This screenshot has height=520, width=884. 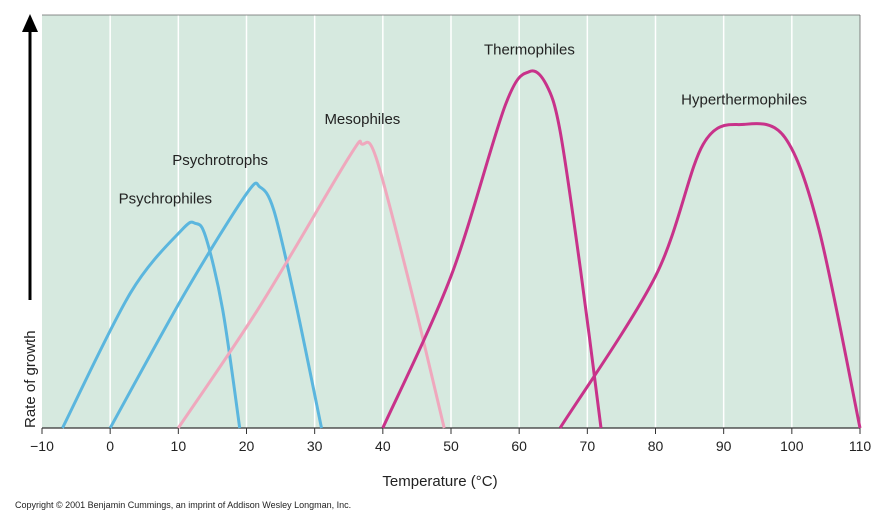 What do you see at coordinates (519, 446) in the screenshot?
I see `x-tick-label: 60` at bounding box center [519, 446].